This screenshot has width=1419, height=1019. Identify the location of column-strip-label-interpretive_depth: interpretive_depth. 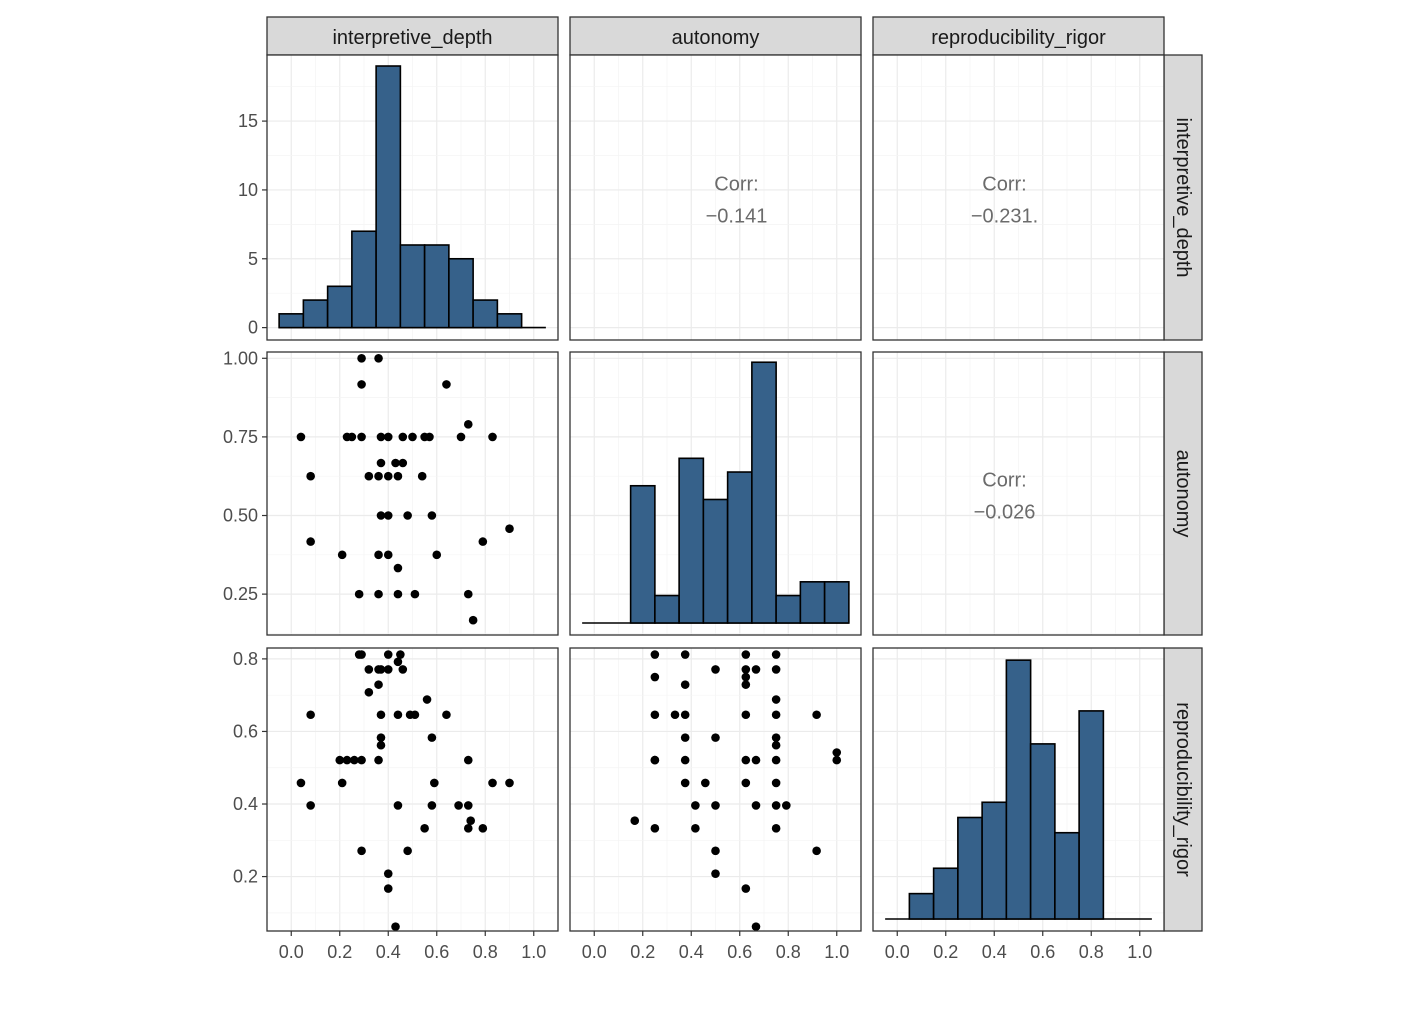
(412, 38).